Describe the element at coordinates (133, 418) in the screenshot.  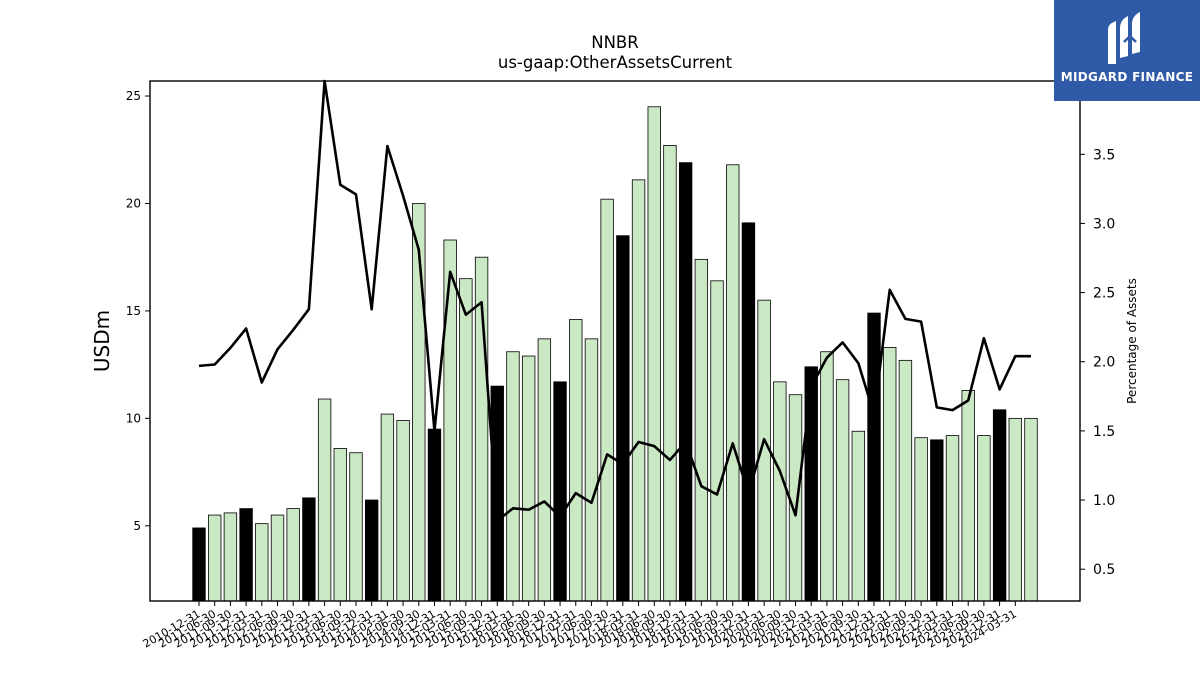
I see `y-tick-label: 10` at that location.